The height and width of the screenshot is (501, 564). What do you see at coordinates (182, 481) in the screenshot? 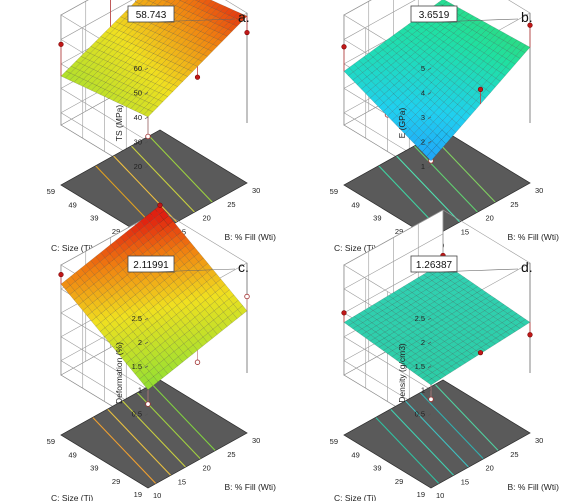
I see `x-tick-label: 15` at bounding box center [182, 481].